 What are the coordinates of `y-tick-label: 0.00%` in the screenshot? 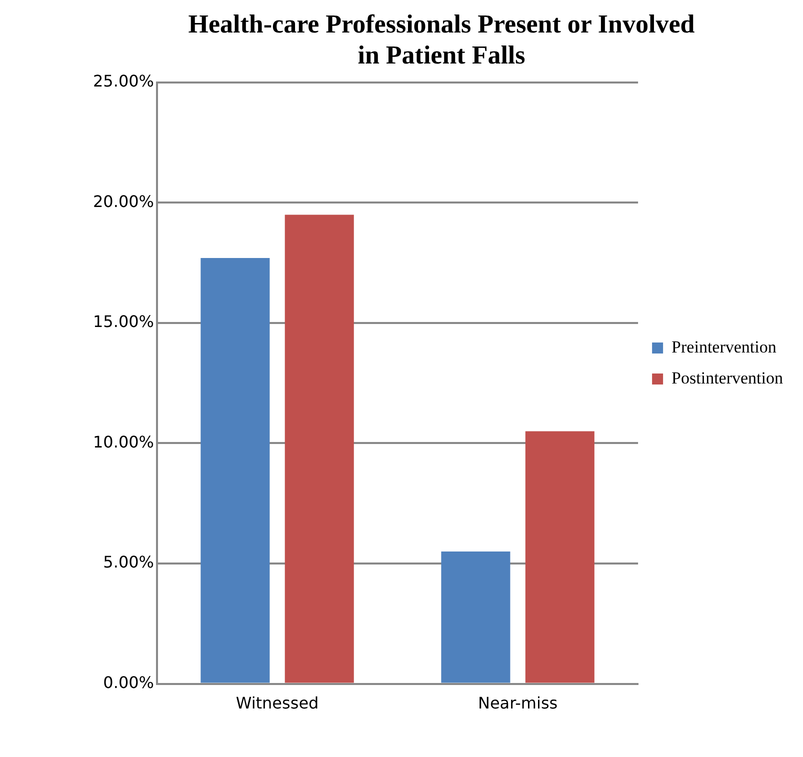 It's located at (128, 682).